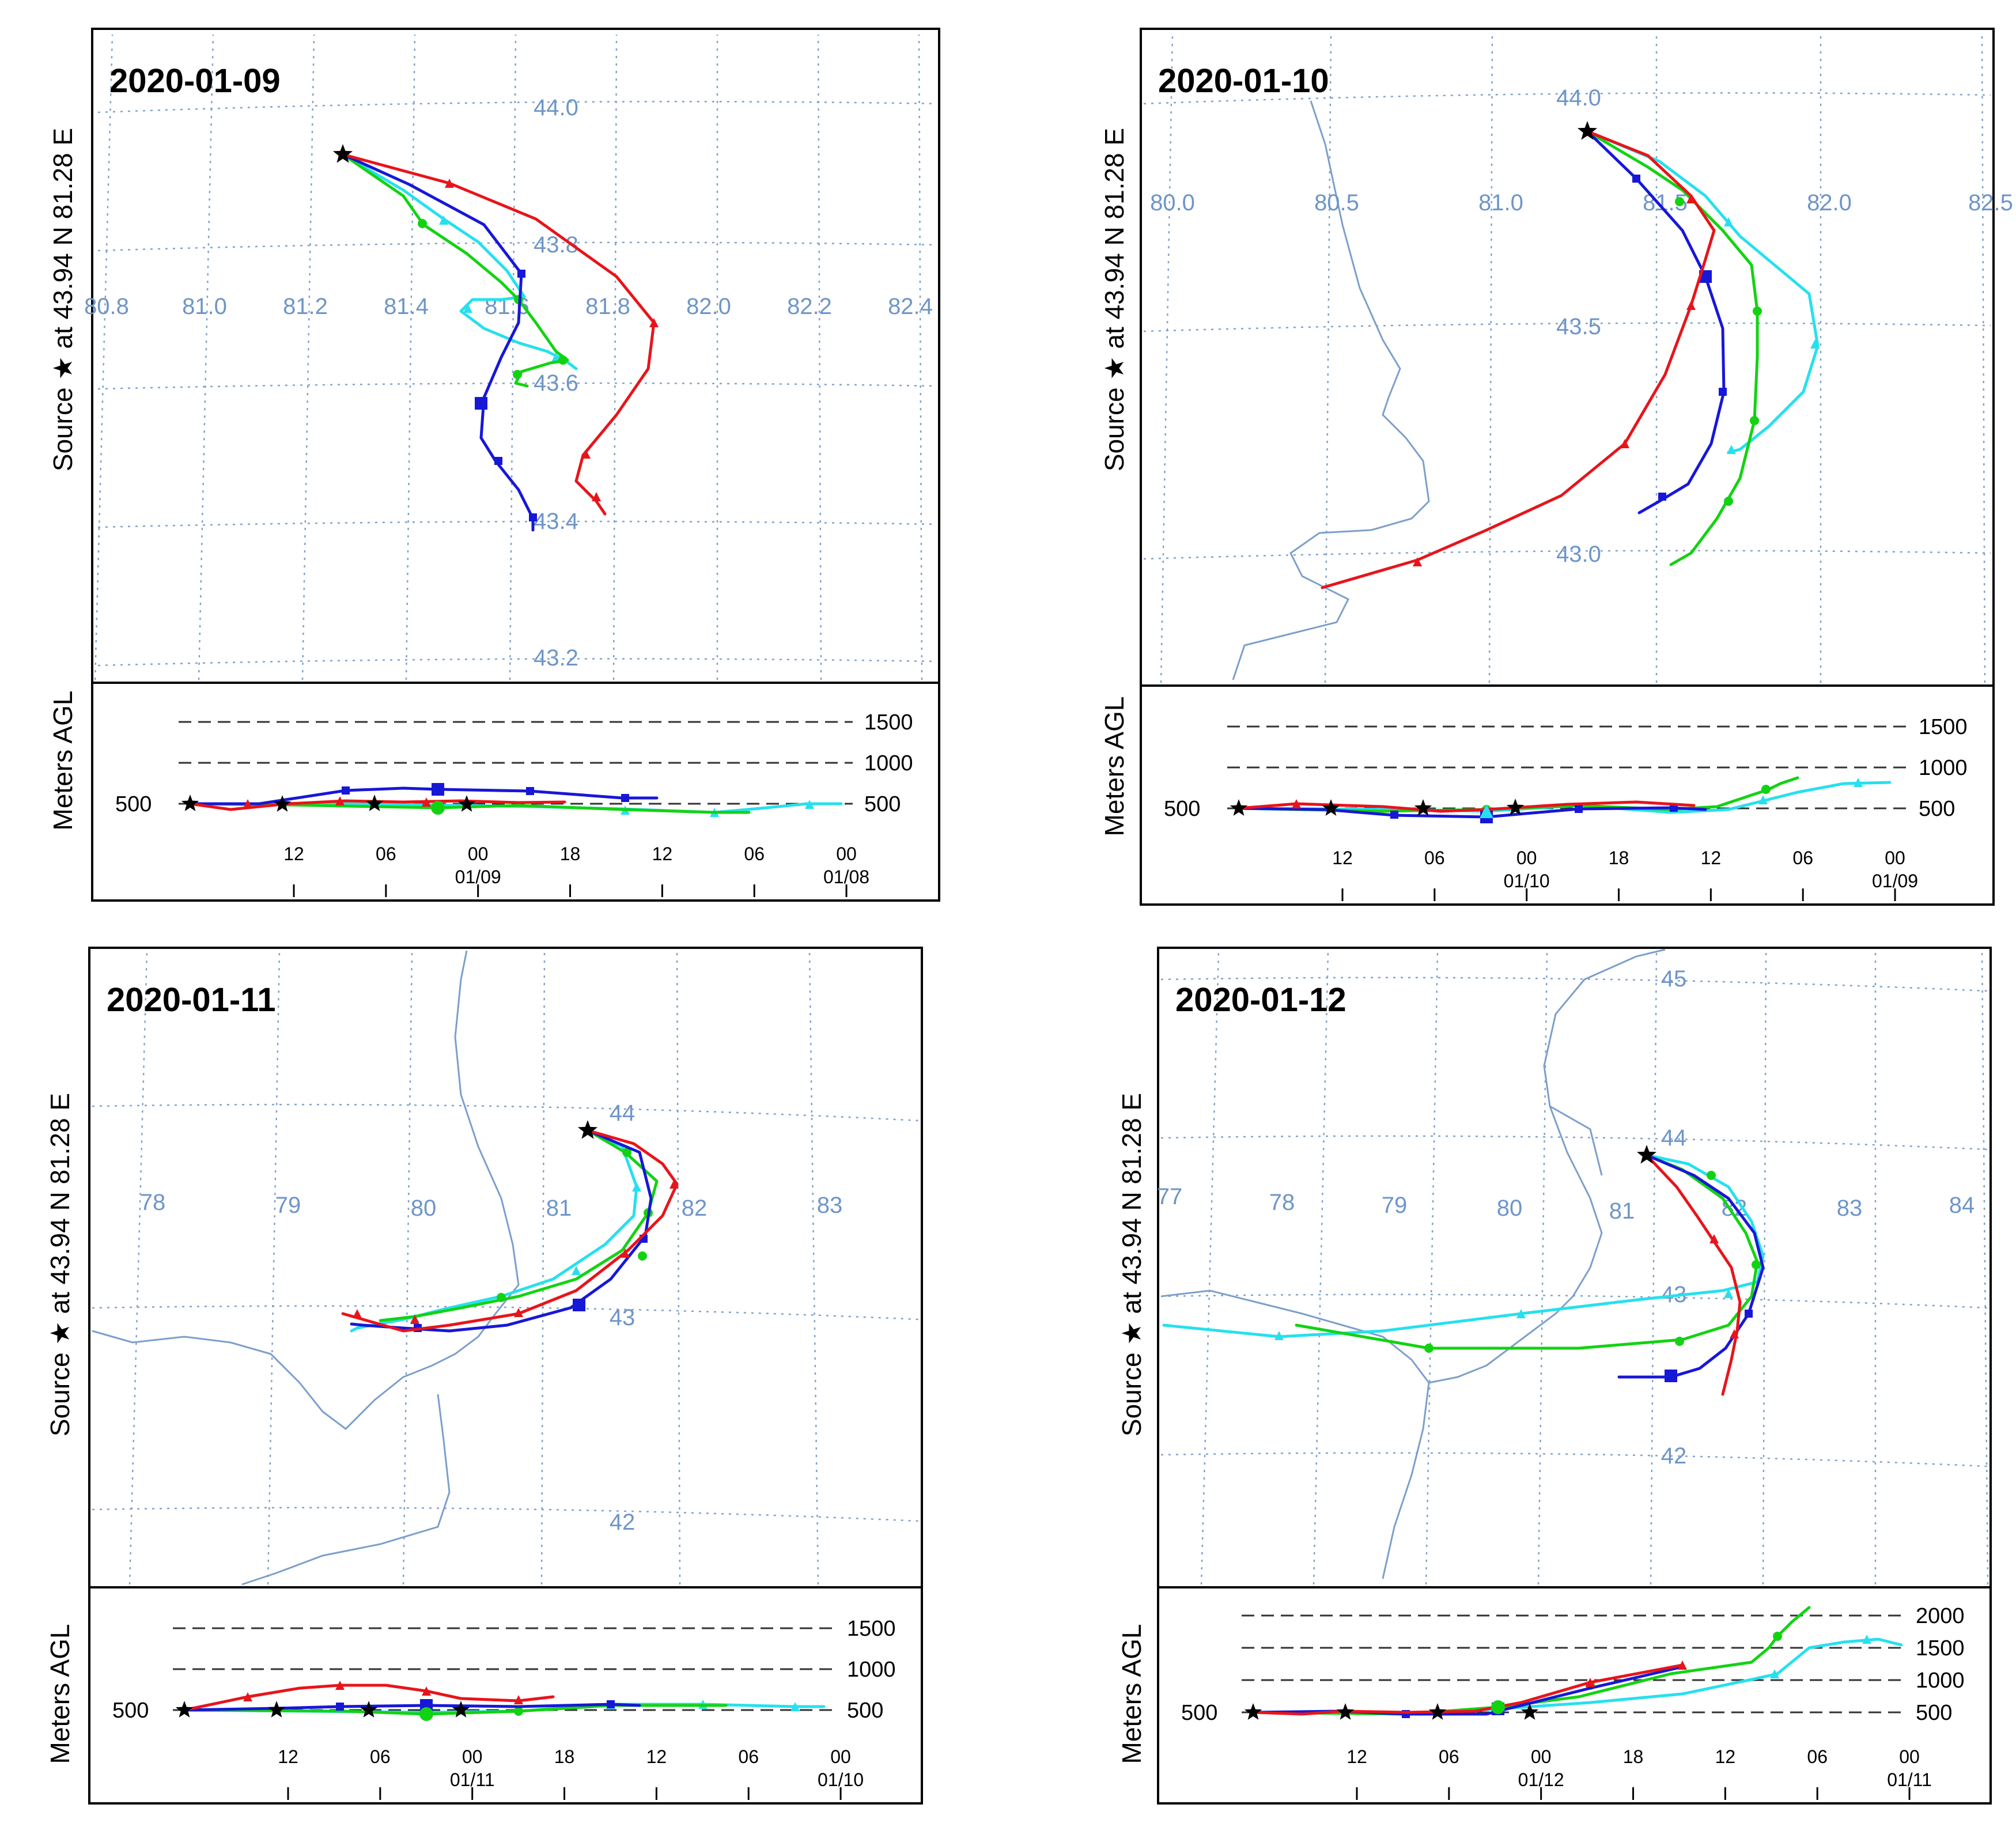 This screenshot has width=2016, height=1827. I want to click on green-trajectory-line, so click(1672, 348).